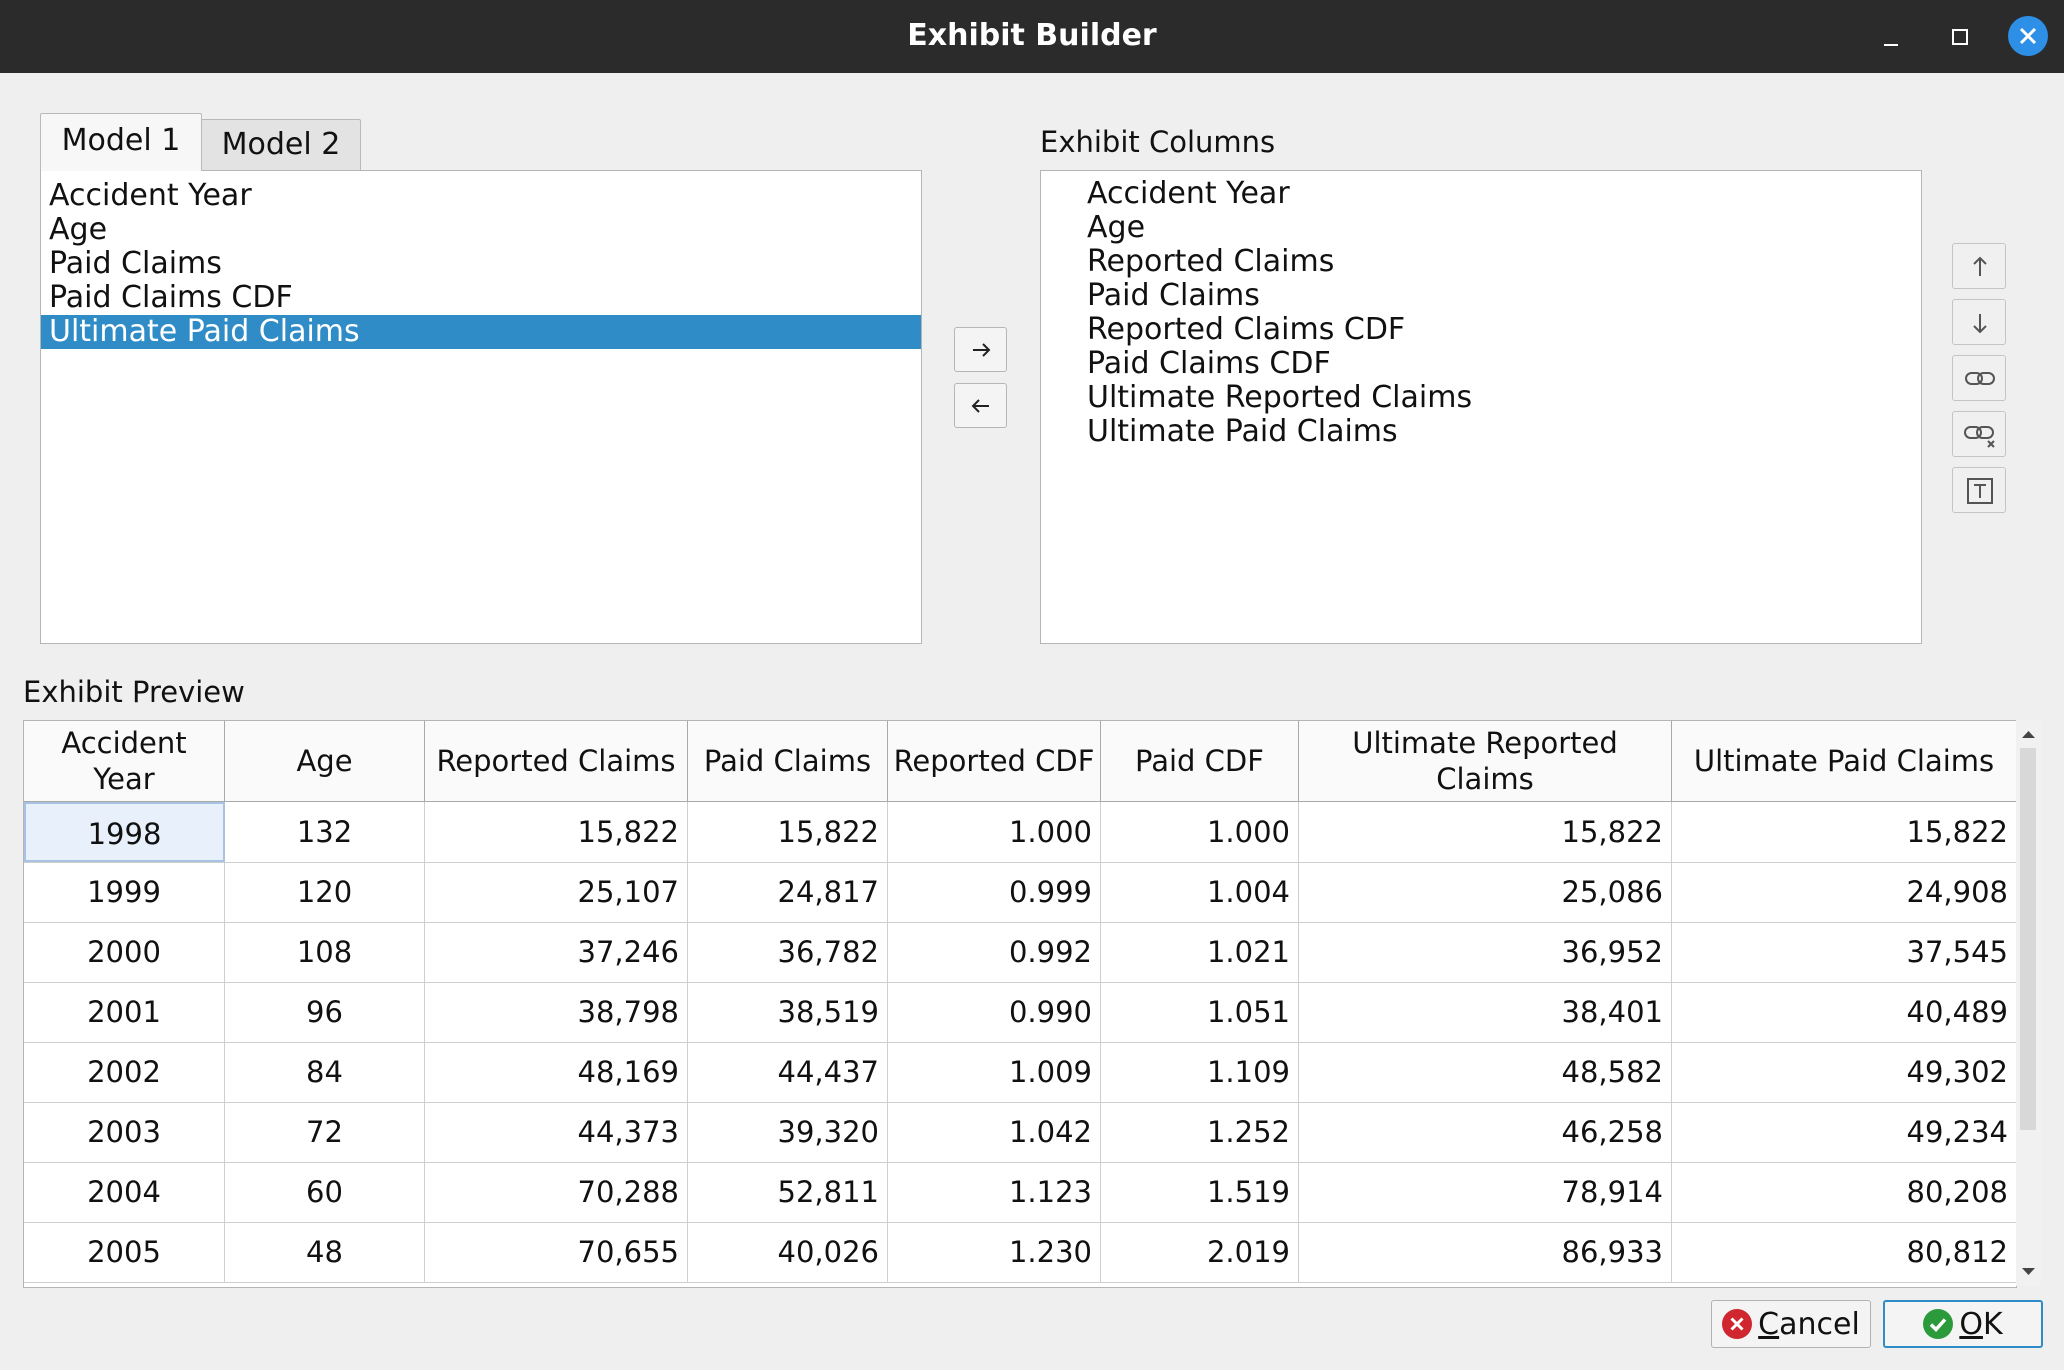 The image size is (2064, 1370). Describe the element at coordinates (2028, 1272) in the screenshot. I see `scroll-down-icon` at that location.